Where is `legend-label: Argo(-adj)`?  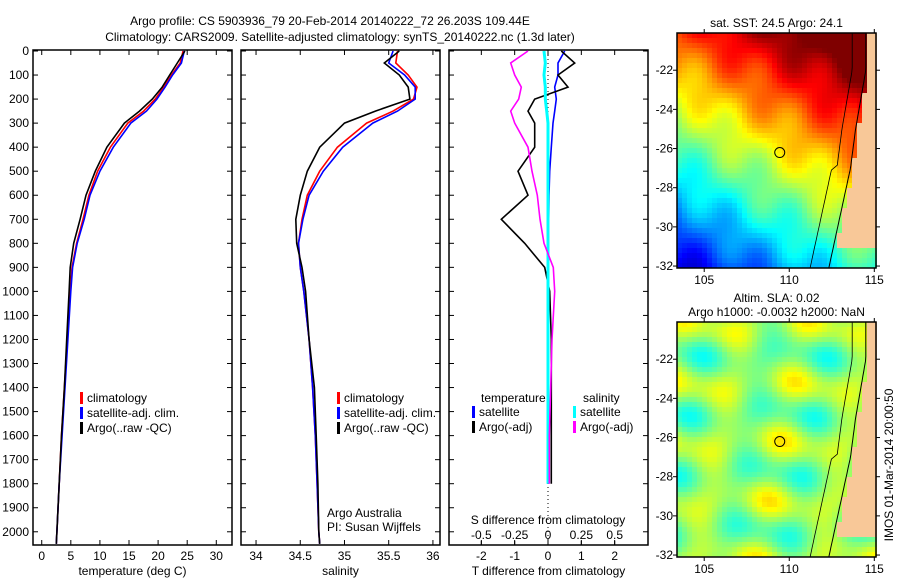
legend-label: Argo(-adj) is located at coordinates (606, 427).